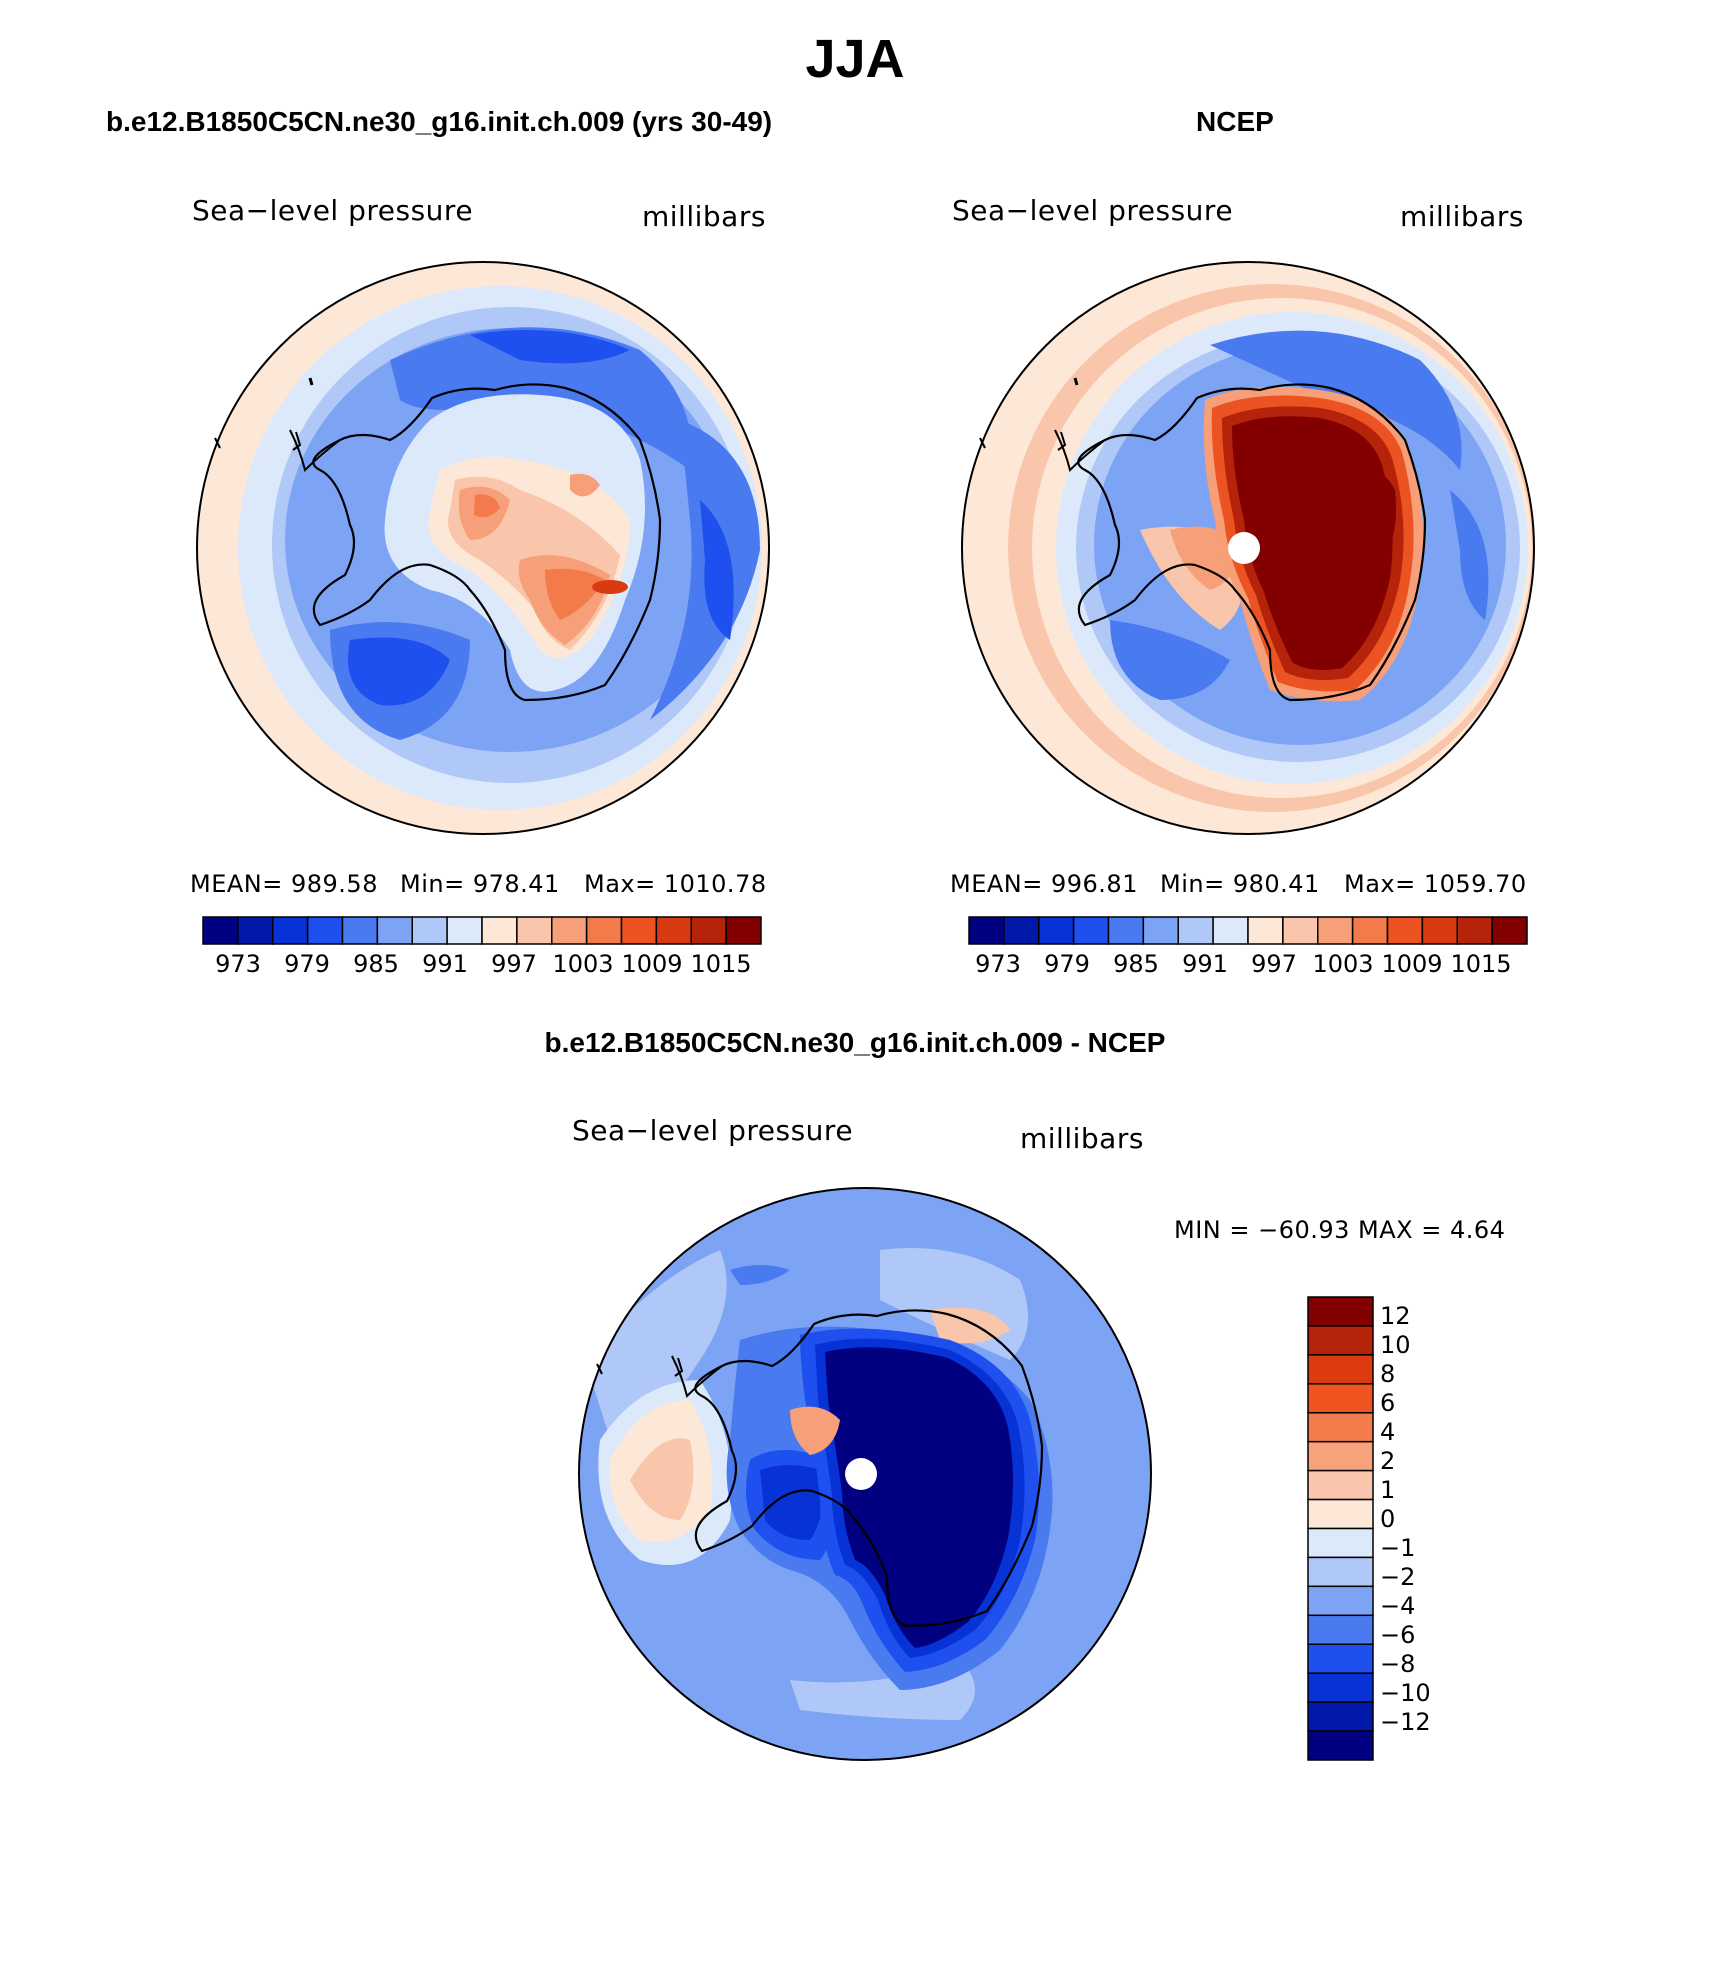 The height and width of the screenshot is (1961, 1710). I want to click on cbar-tick: 2, so click(1388, 1461).